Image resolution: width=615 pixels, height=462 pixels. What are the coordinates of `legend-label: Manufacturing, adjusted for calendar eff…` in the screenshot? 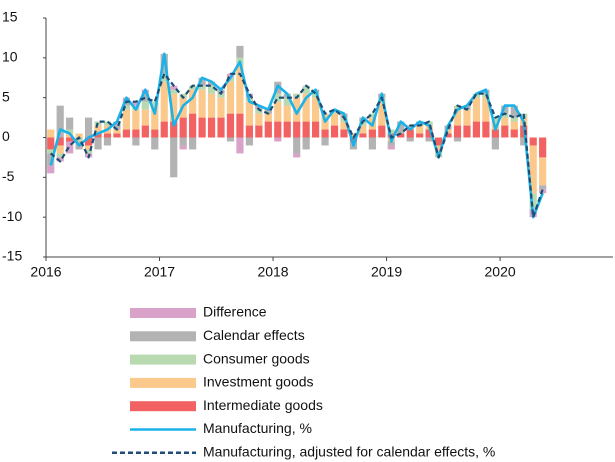 It's located at (349, 452).